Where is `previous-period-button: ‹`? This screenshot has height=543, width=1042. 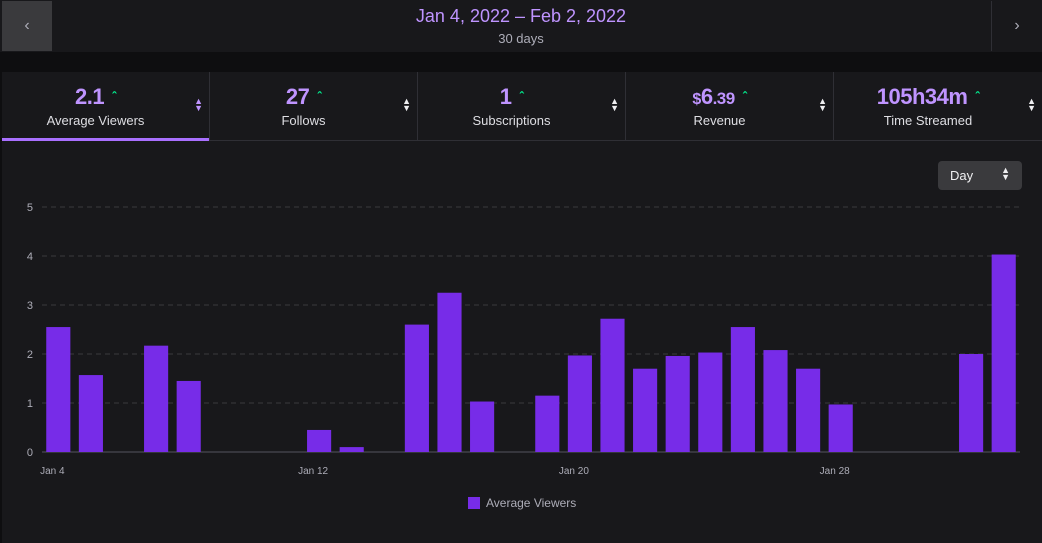 previous-period-button: ‹ is located at coordinates (27, 26).